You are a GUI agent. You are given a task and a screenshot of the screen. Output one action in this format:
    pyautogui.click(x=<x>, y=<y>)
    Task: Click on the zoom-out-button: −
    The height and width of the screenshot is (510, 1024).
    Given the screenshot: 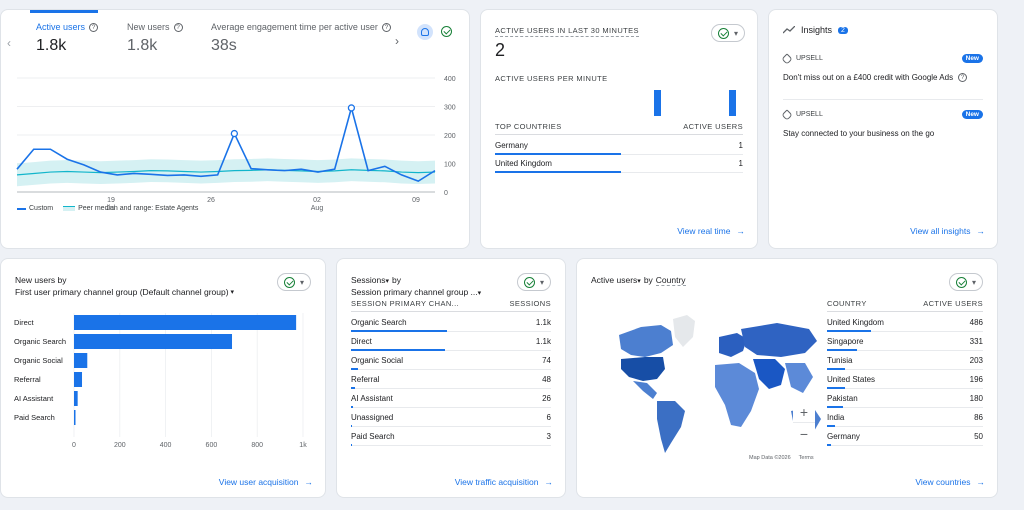 What is the action you would take?
    pyautogui.click(x=804, y=434)
    